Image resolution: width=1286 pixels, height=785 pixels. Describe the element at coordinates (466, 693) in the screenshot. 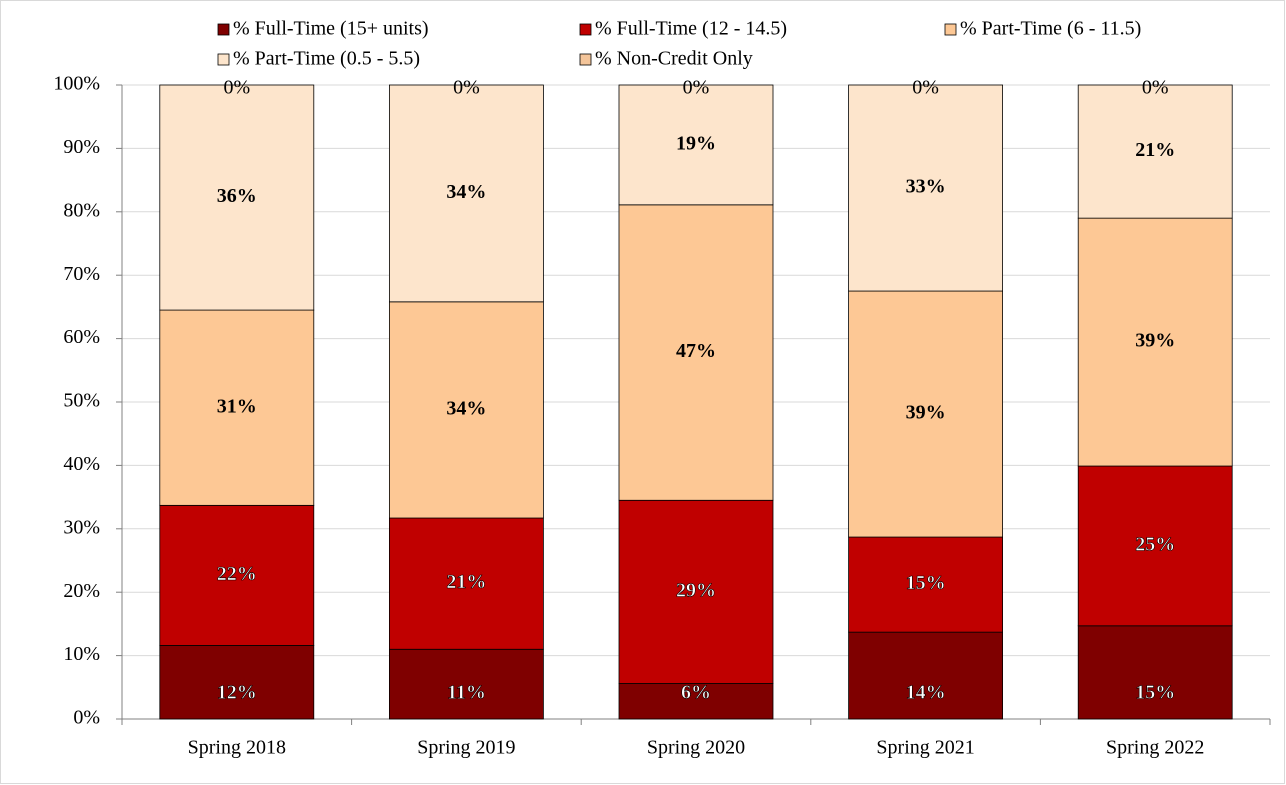

I see `data-label: 11%` at that location.